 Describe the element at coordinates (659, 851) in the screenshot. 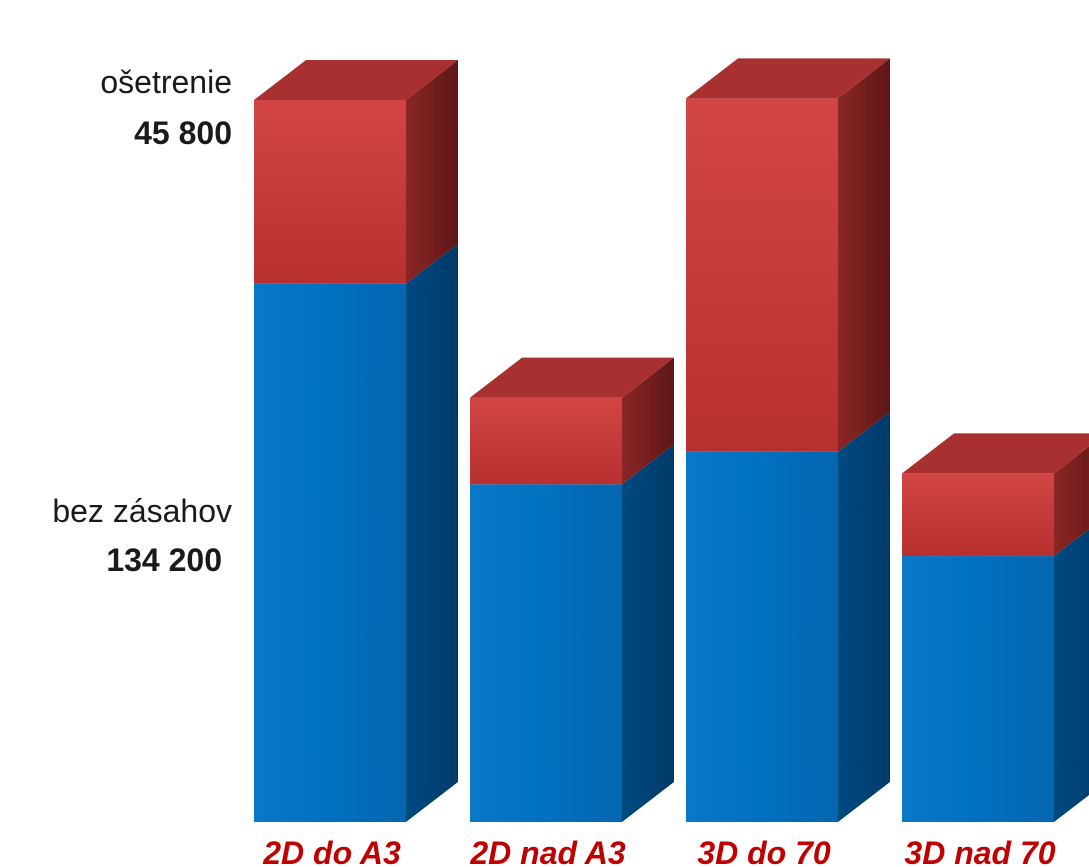

I see `category-labels: 2D do A3 2D nad A3 3D do 70 3D nad 70` at that location.